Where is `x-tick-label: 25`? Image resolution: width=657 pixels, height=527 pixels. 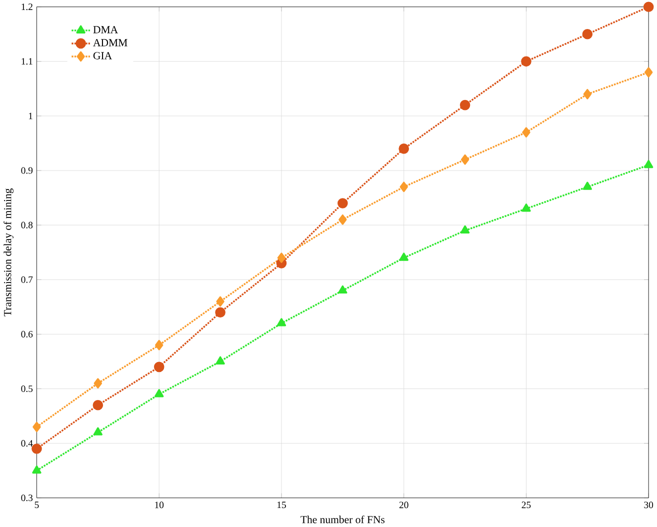
x-tick-label: 25 is located at coordinates (526, 505).